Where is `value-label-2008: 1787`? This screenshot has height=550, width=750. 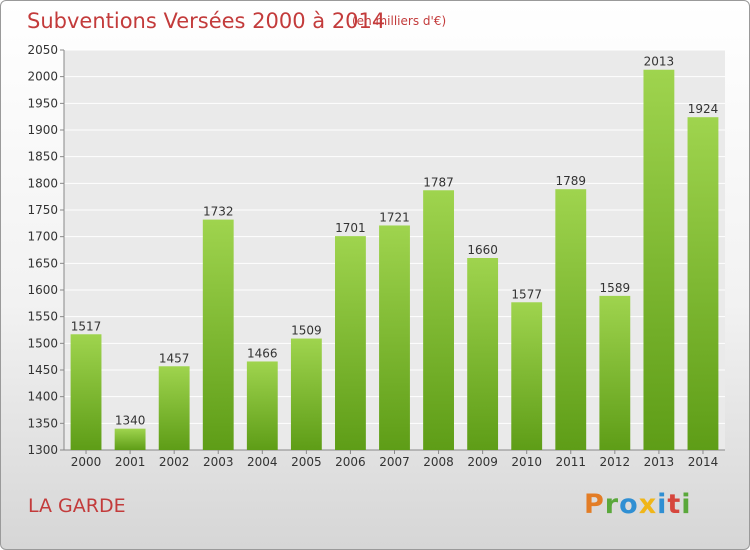
value-label-2008: 1787 is located at coordinates (438, 182).